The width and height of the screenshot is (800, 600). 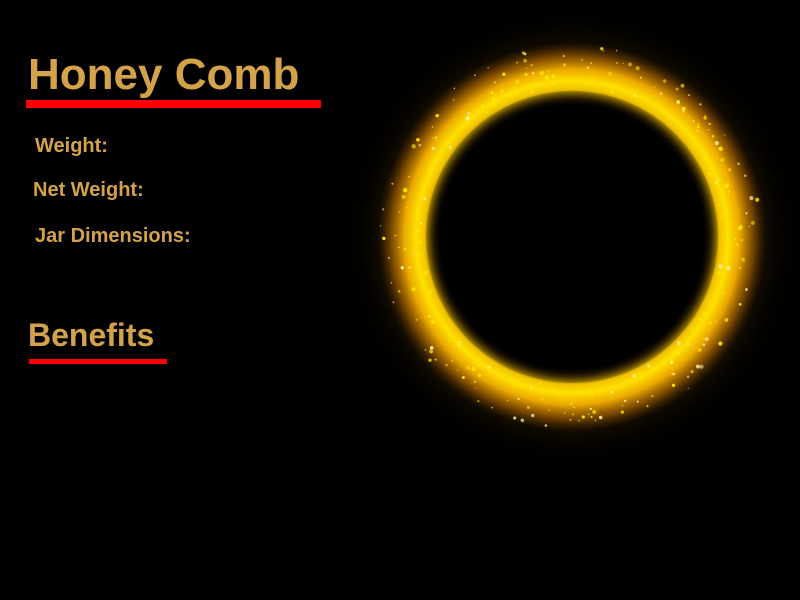 I want to click on net-weight-label: Net Weight:, so click(x=88, y=190).